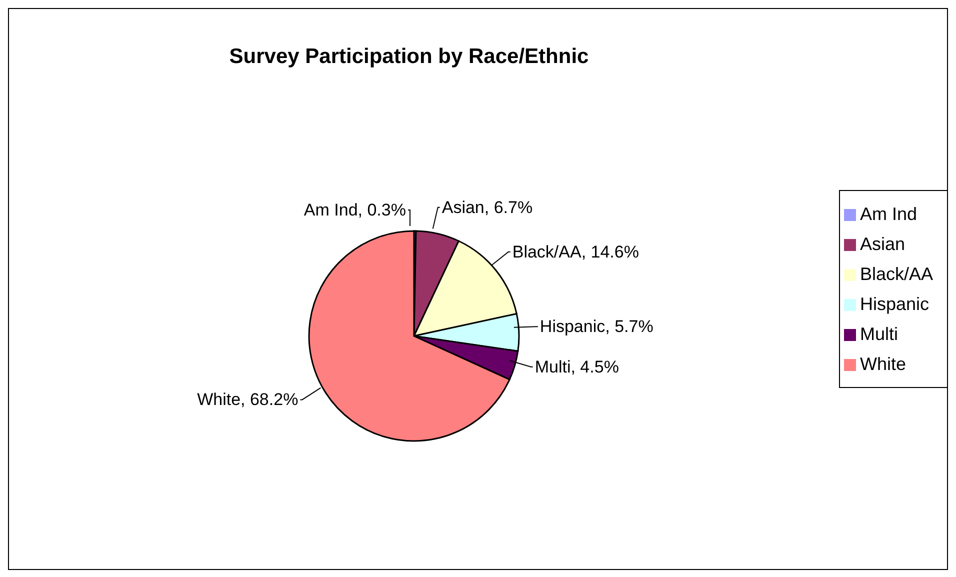  I want to click on data-label: Asian, 6.7%, so click(487, 207).